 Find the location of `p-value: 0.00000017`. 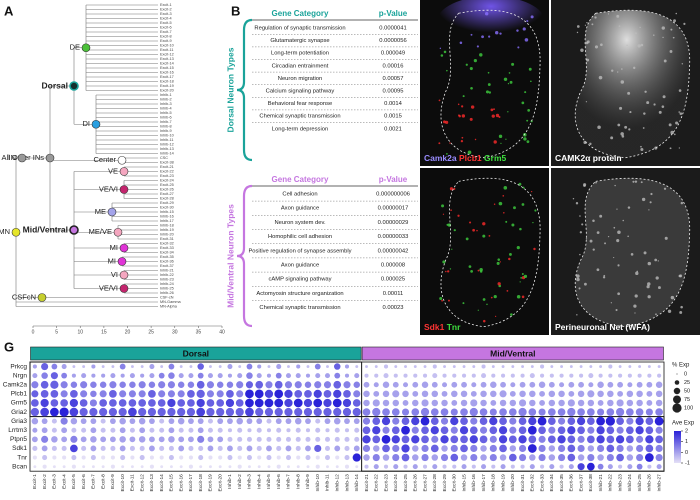

p-value: 0.00000017 is located at coordinates (393, 209).